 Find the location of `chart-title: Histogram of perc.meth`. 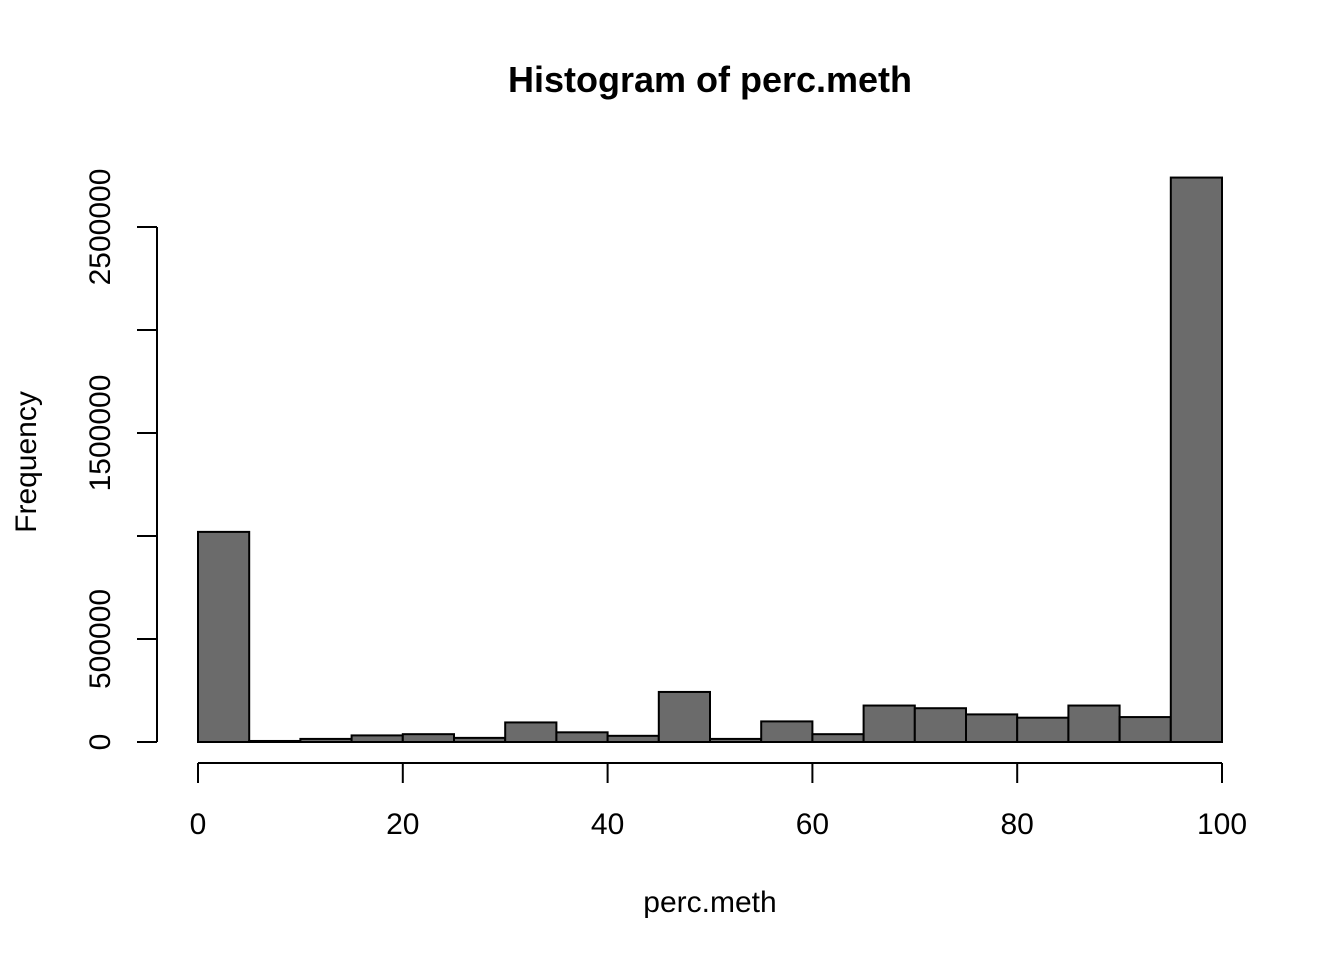

chart-title: Histogram of perc.meth is located at coordinates (710, 79).